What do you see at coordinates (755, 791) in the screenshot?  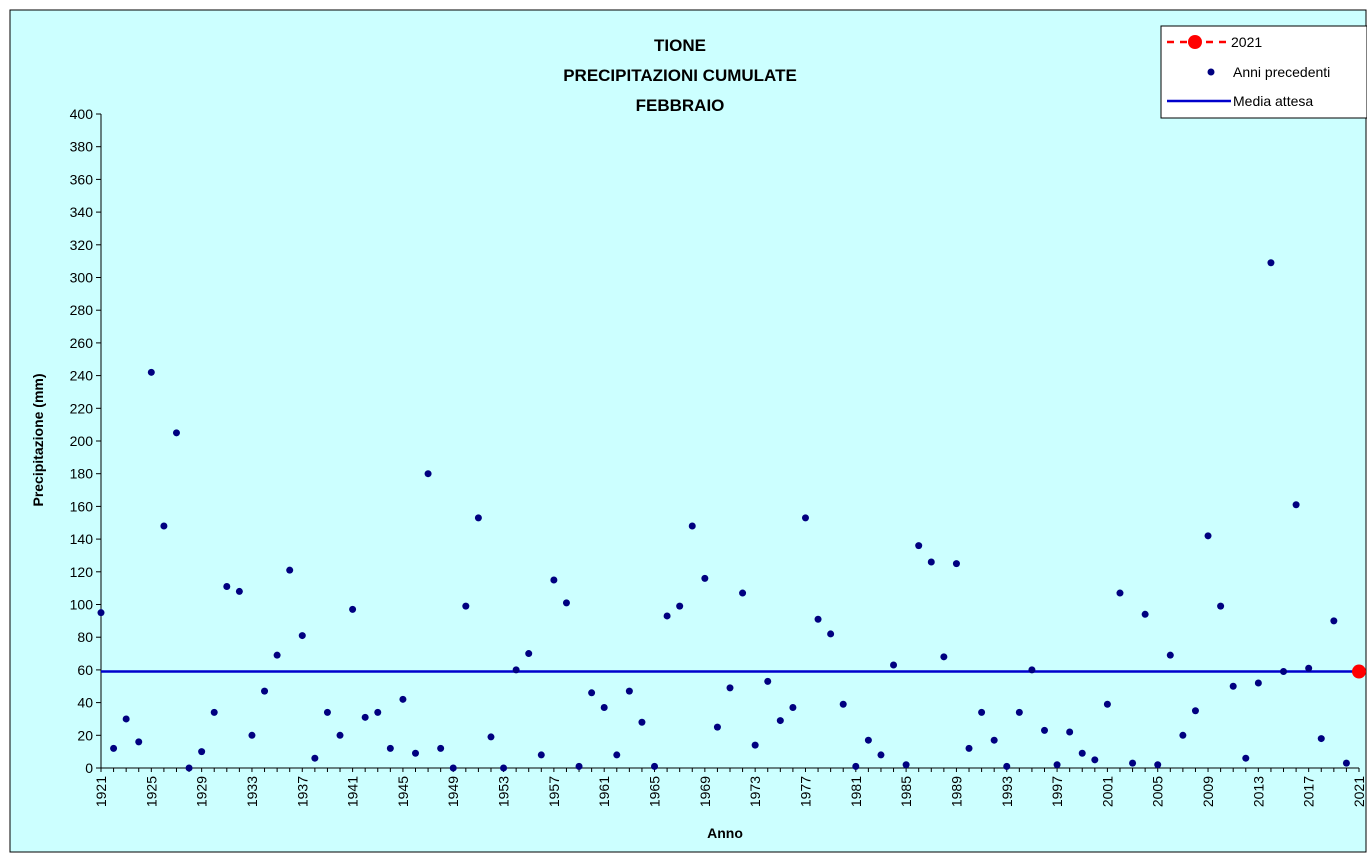 I see `x-tick-label: 1973` at bounding box center [755, 791].